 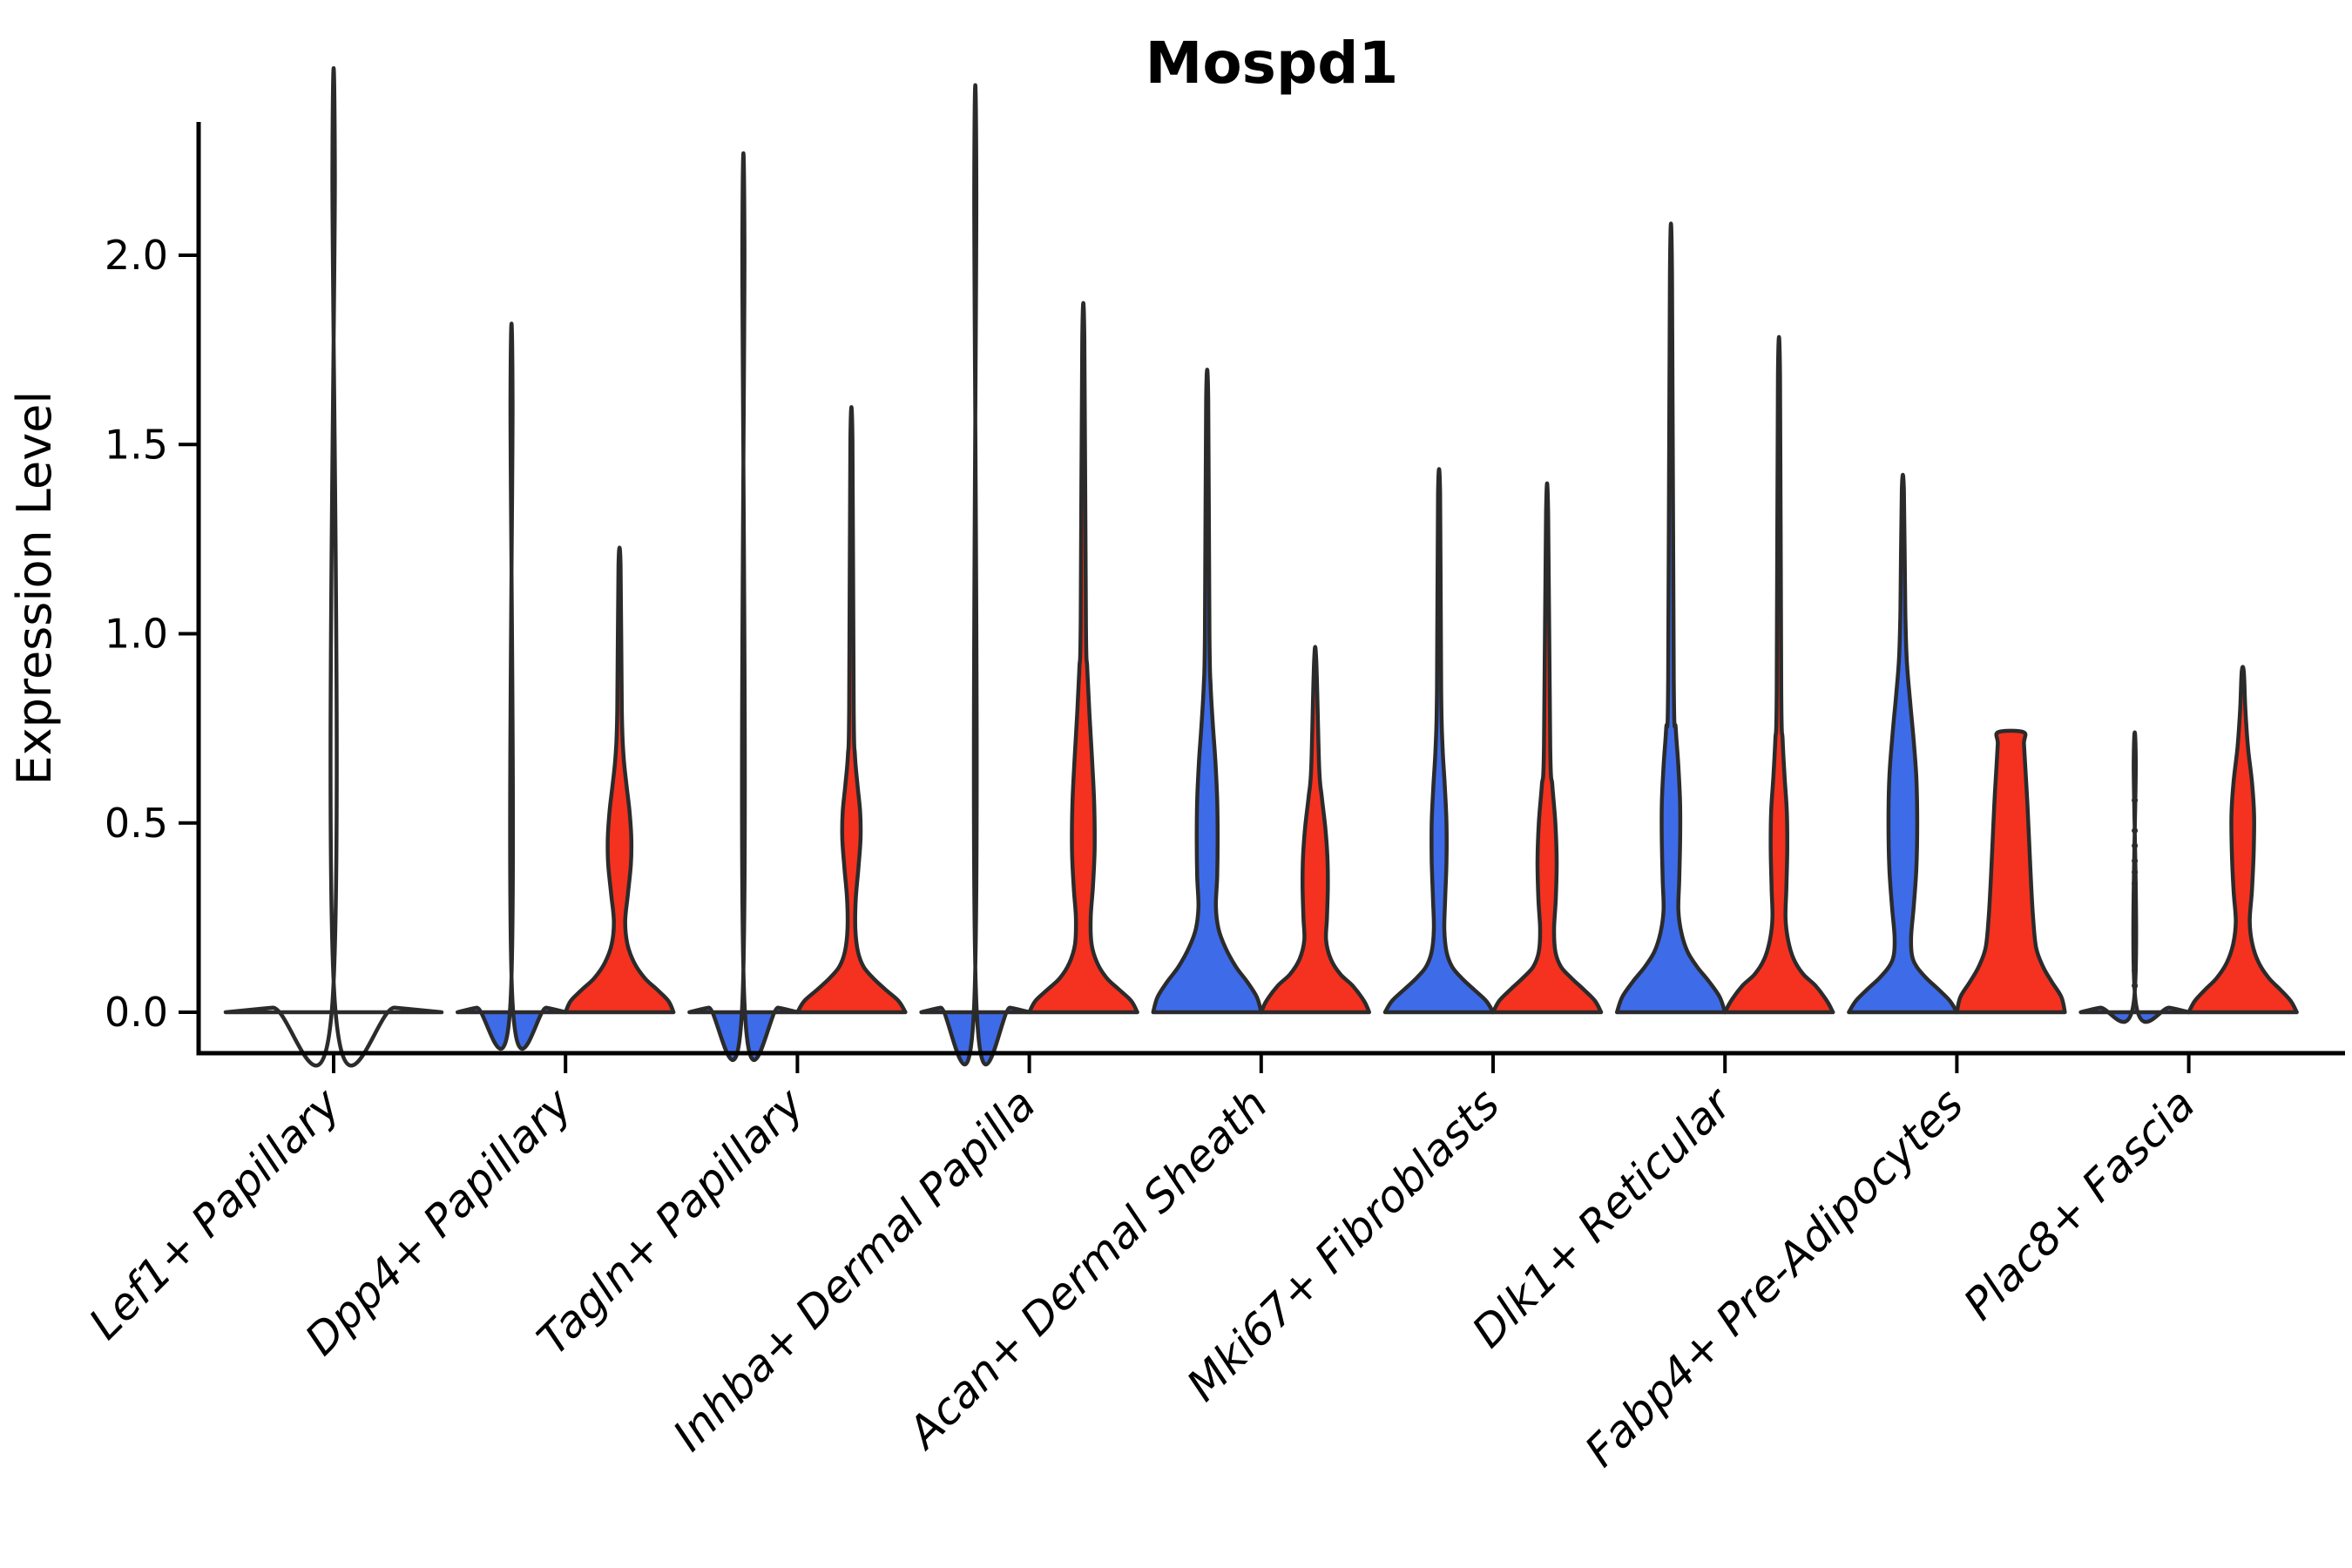 I want to click on violin-blue-mki67-fibroblasts, so click(x=1439, y=741).